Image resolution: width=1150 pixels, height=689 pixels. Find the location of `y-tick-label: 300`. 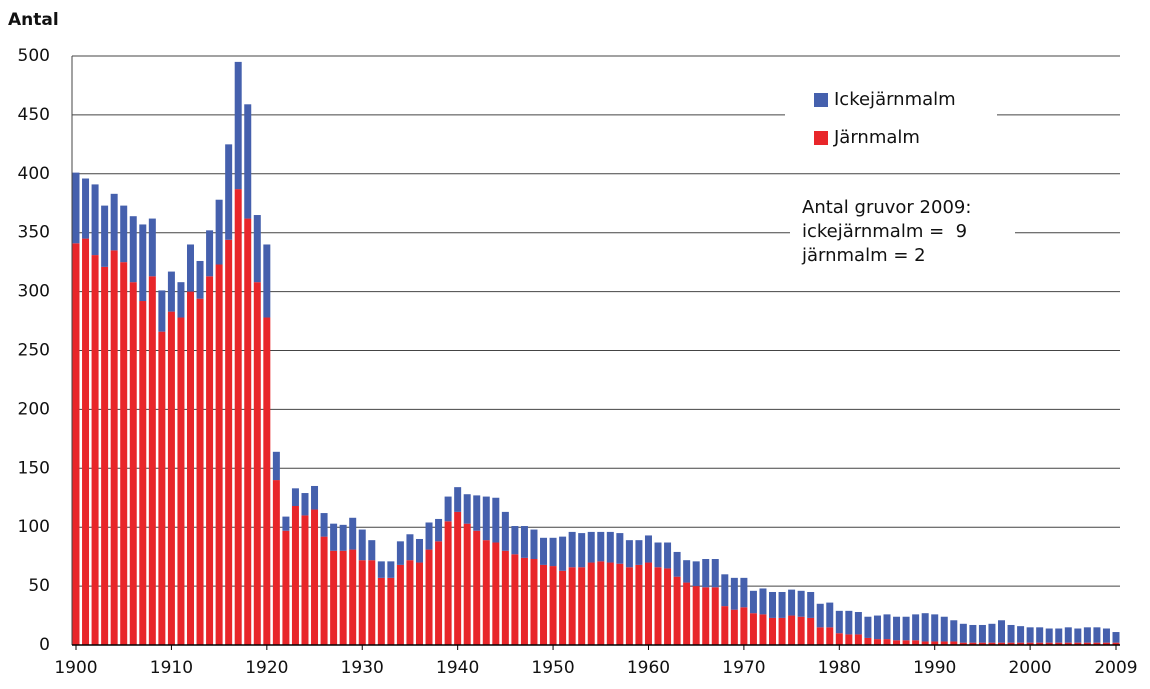

y-tick-label: 300 is located at coordinates (34, 292).